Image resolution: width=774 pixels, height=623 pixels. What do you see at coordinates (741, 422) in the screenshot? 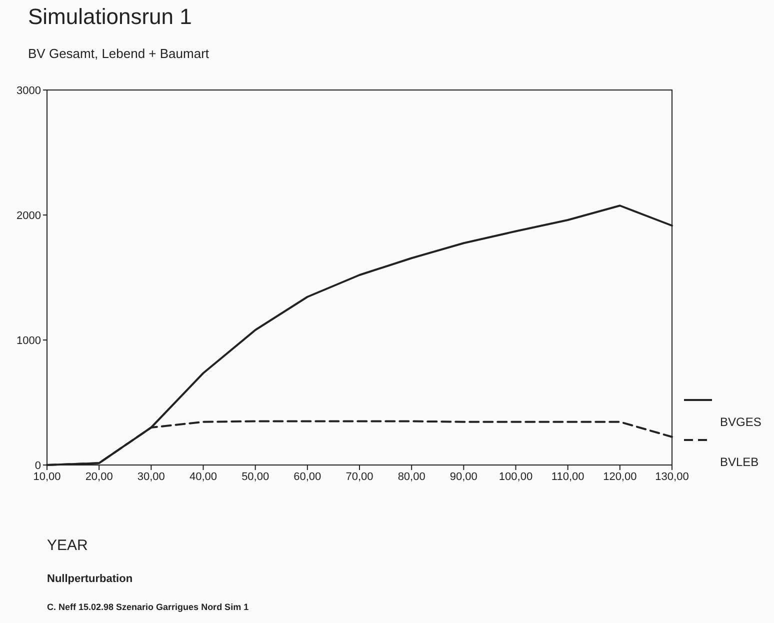
I see `text: BVGES` at bounding box center [741, 422].